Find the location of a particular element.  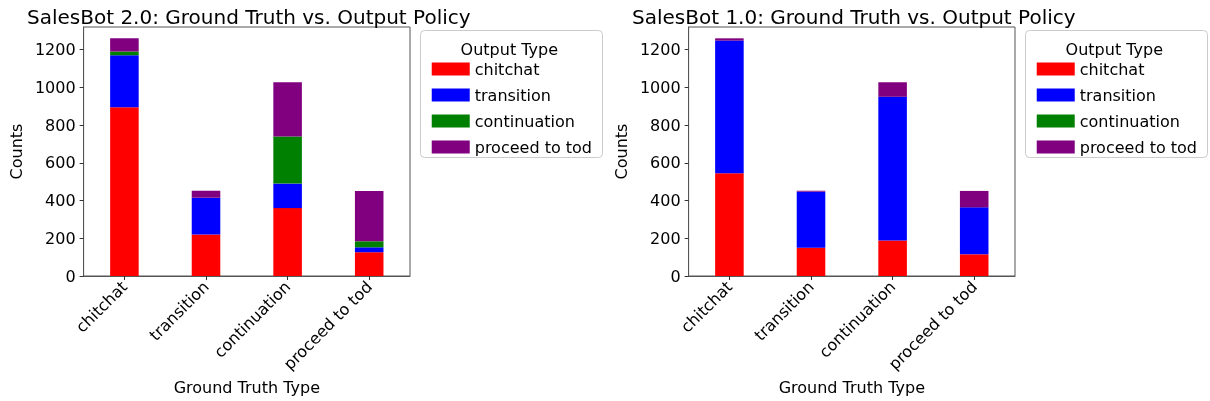

chart-title: SalesBot 1.0: Ground Truth vs. Output Policy is located at coordinates (854, 17).